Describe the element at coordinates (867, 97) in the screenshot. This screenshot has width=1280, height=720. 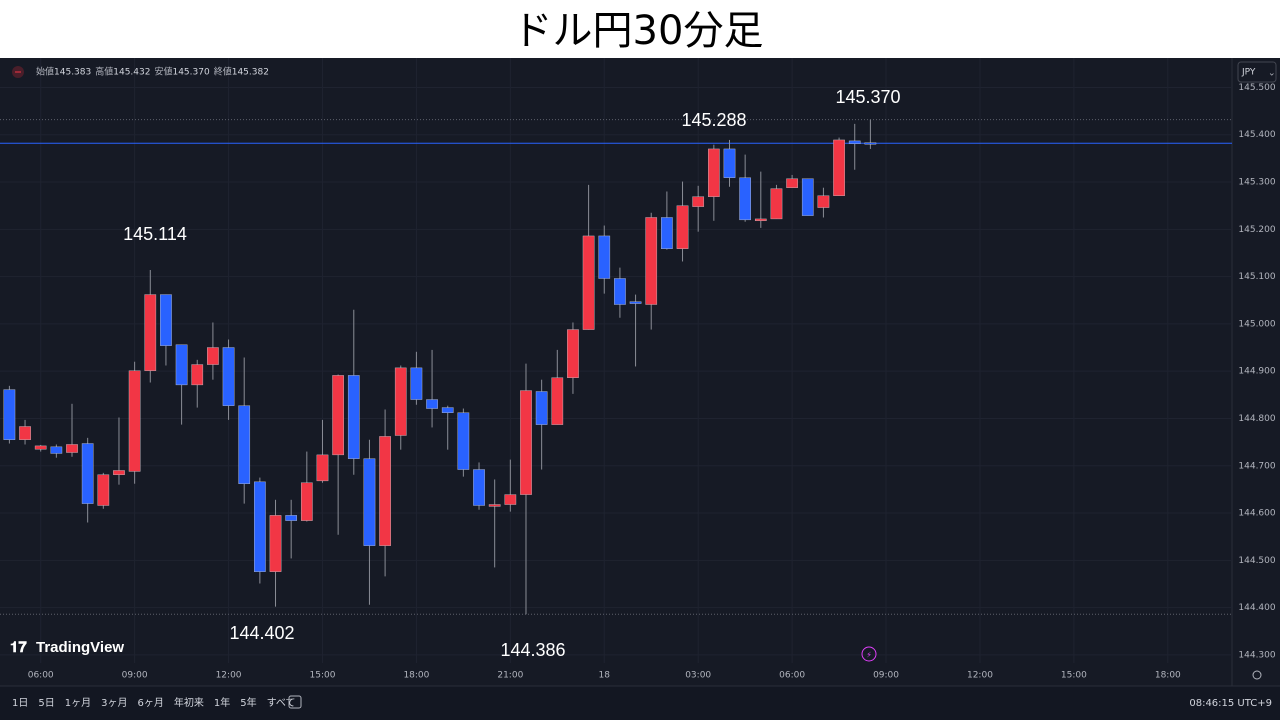
I see `annotation: 145.370` at that location.